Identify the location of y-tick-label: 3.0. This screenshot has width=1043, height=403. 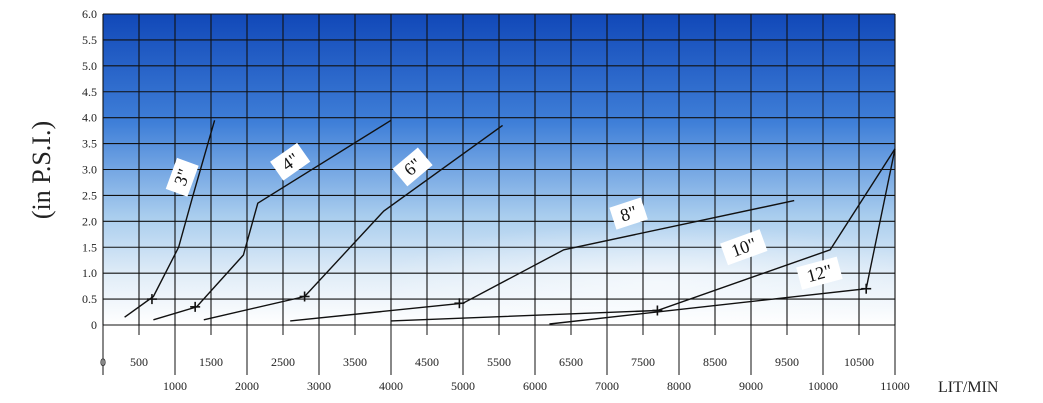
(89, 170).